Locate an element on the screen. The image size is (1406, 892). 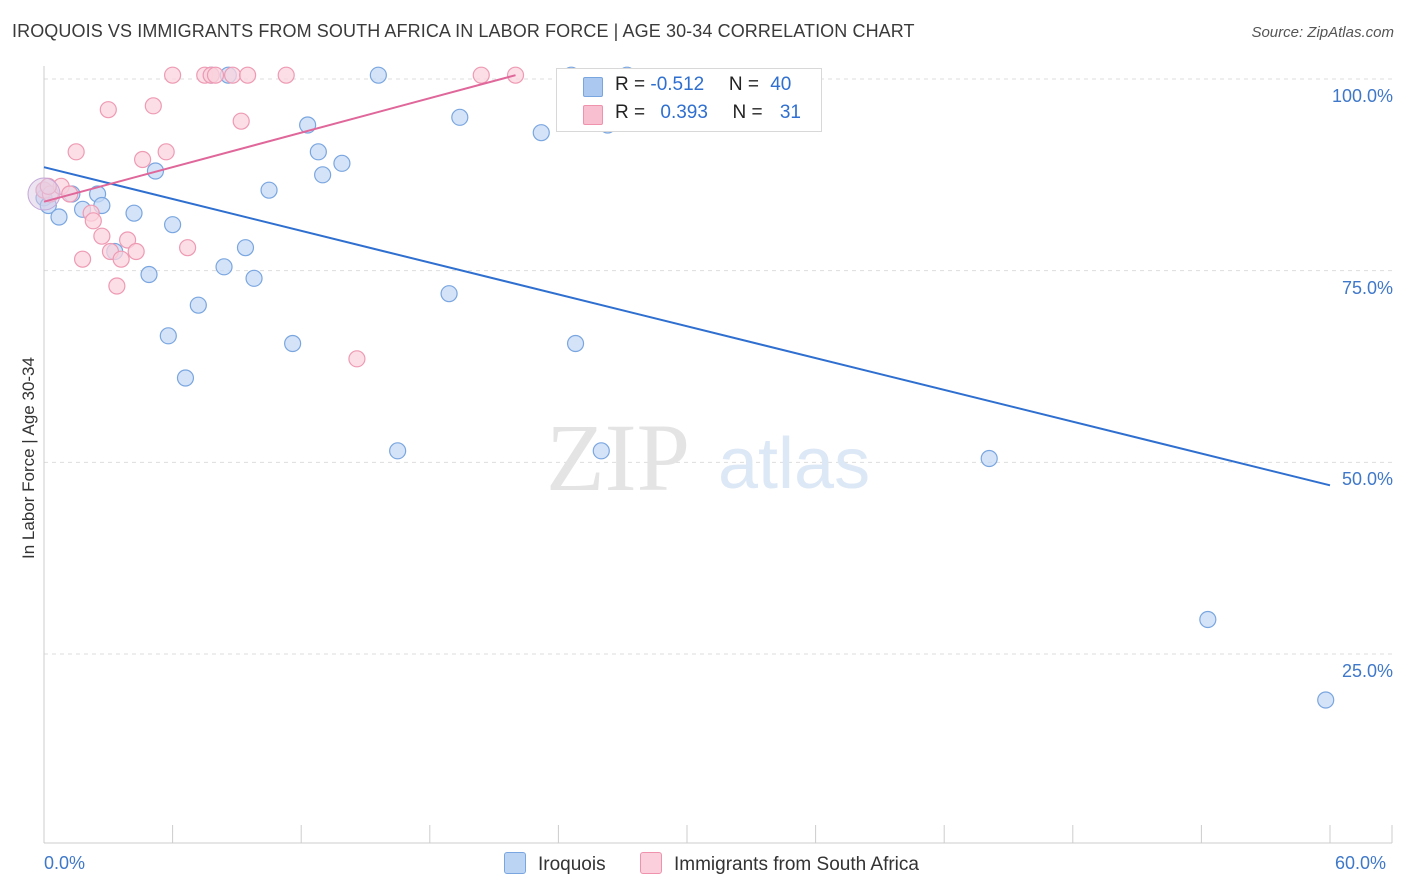
y-tick-label: 100.0% is located at coordinates (1362, 96).